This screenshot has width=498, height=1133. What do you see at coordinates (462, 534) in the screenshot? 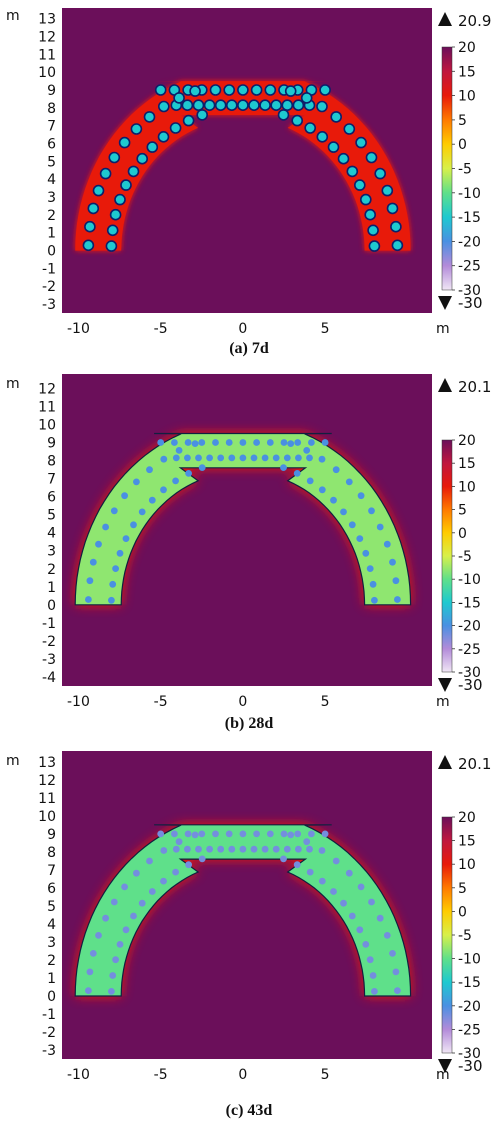
I see `colorbar-tick-label: 0` at bounding box center [462, 534].